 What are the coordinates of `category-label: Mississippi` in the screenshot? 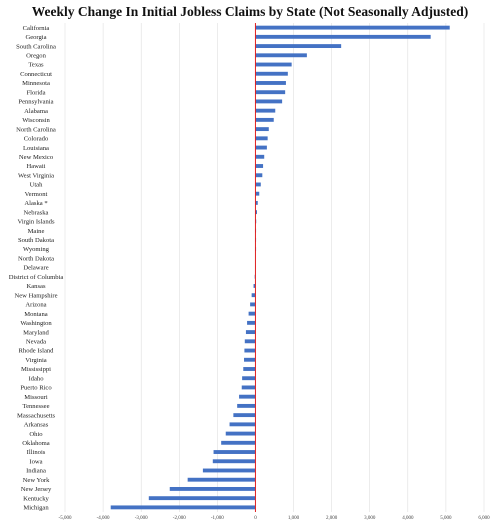 It's located at (36, 369).